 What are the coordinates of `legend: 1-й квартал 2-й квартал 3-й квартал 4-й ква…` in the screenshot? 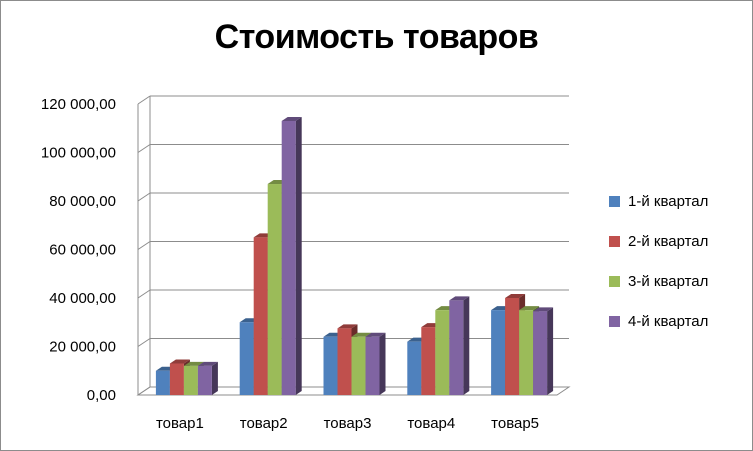 It's located at (658, 272).